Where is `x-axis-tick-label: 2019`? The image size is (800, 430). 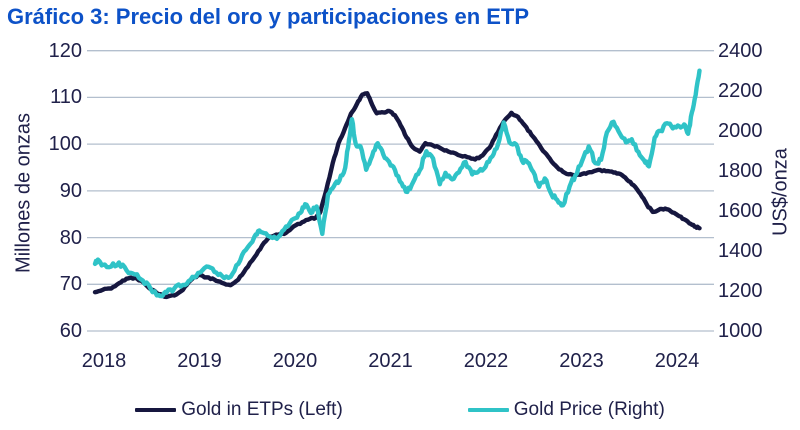
x-axis-tick-label: 2019 is located at coordinates (199, 361).